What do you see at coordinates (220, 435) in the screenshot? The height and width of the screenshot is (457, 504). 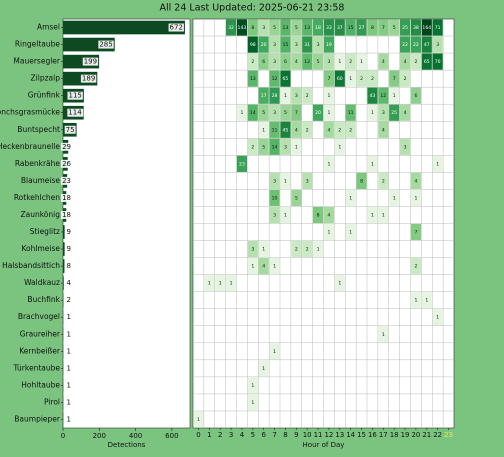 I see `x-tick-label: 2` at bounding box center [220, 435].